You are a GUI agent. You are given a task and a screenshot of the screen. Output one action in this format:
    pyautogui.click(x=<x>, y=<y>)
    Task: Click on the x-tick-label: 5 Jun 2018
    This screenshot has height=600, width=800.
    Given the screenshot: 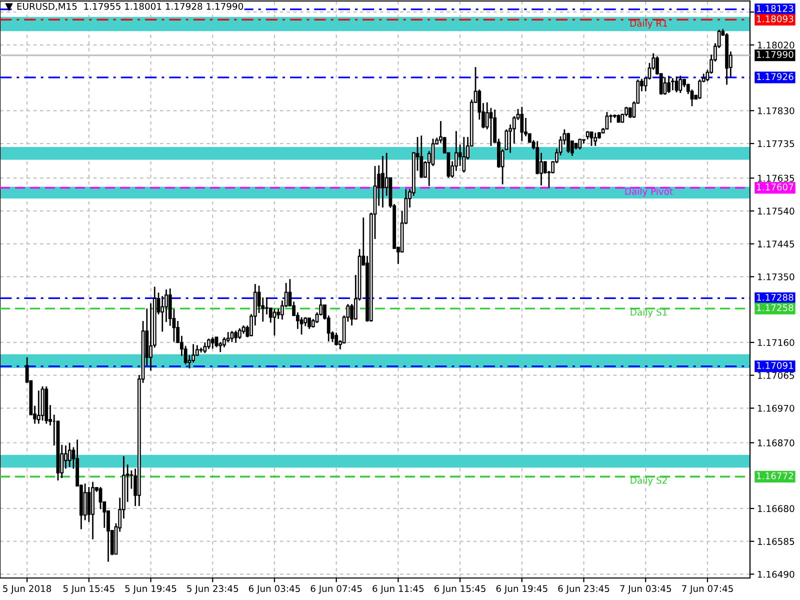 What is the action you would take?
    pyautogui.click(x=27, y=589)
    